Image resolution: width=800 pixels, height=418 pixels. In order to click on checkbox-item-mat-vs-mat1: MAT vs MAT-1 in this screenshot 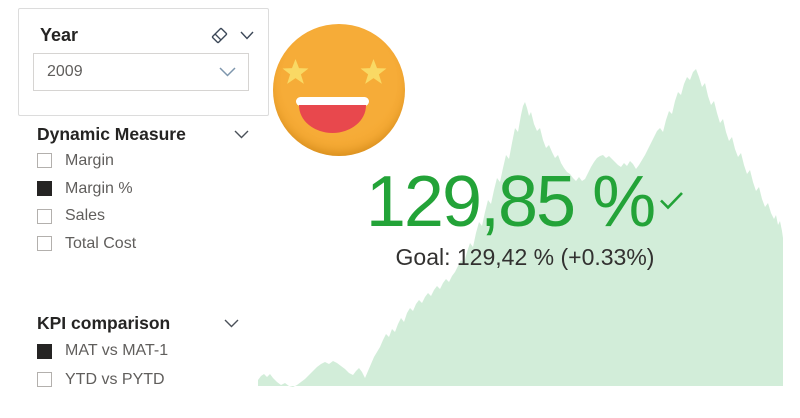, I will do `click(102, 351)`.